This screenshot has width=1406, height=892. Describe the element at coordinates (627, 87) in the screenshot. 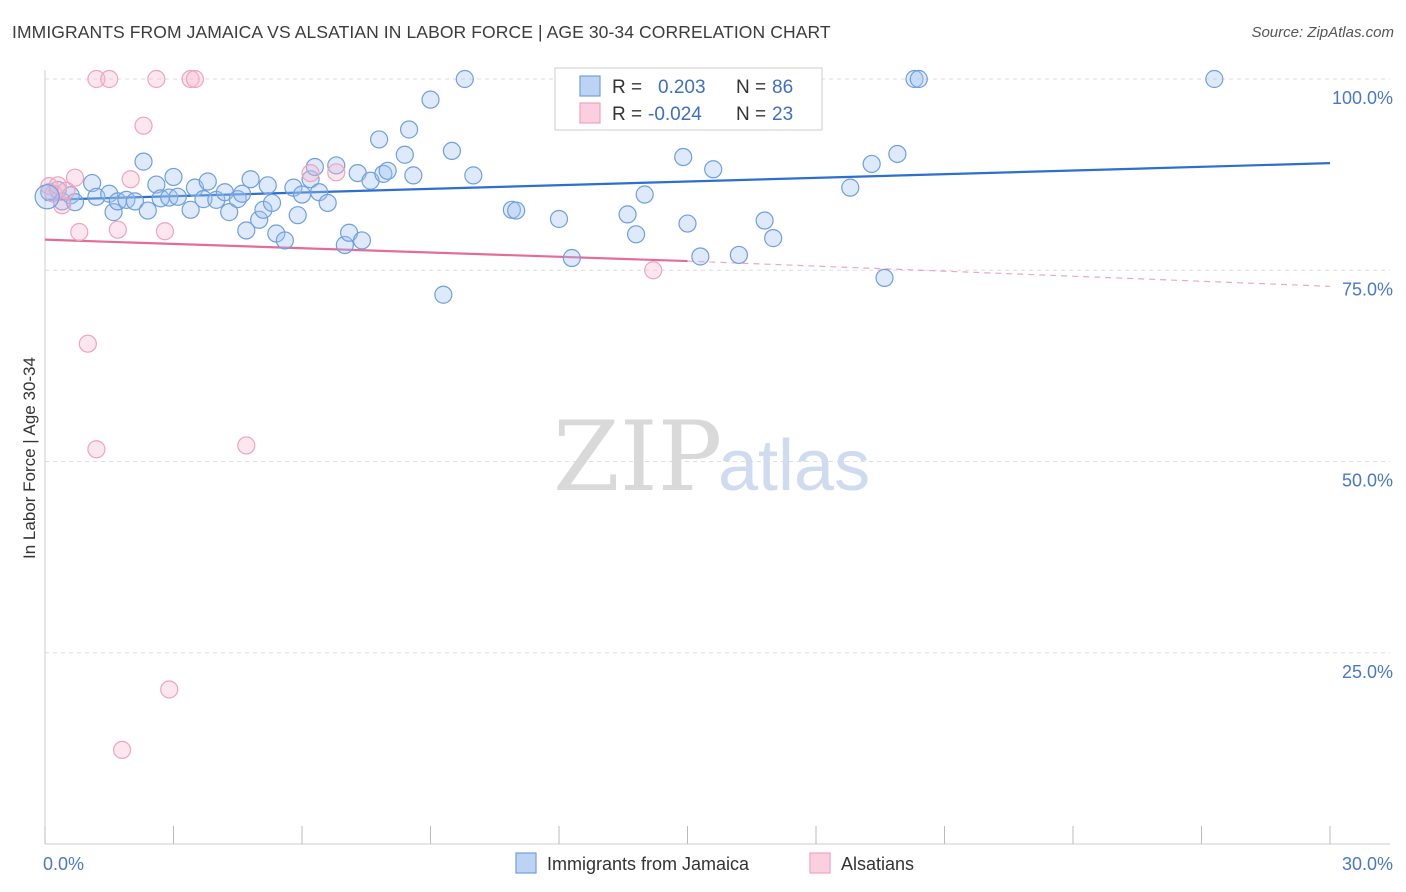

I see `legend-r-label-1: R =` at that location.